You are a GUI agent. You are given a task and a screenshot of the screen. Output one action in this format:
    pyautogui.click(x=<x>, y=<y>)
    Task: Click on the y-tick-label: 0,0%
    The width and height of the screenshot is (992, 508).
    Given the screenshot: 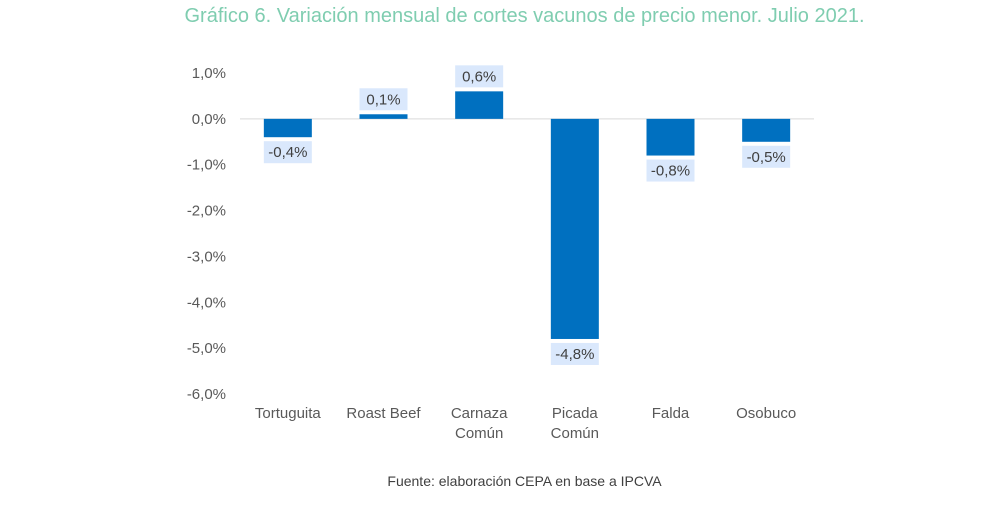 What is the action you would take?
    pyautogui.click(x=209, y=119)
    